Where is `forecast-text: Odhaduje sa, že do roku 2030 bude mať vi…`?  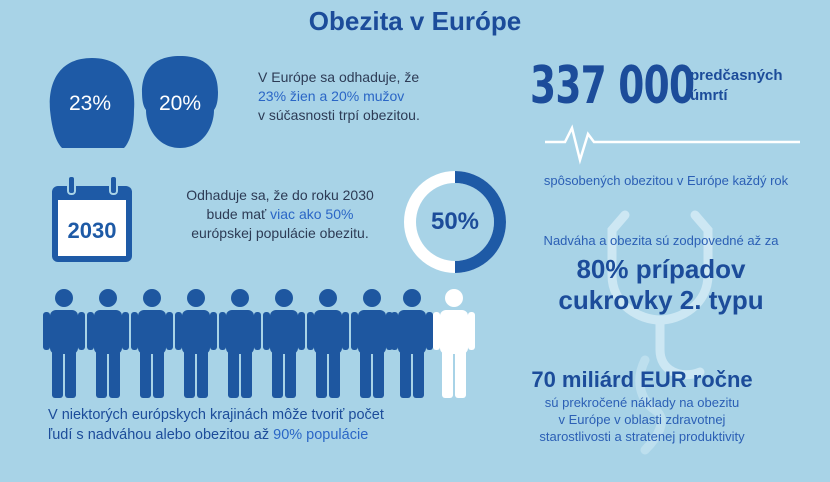
forecast-text: Odhaduje sa, že do roku 2030 bude mať vi… is located at coordinates (280, 214).